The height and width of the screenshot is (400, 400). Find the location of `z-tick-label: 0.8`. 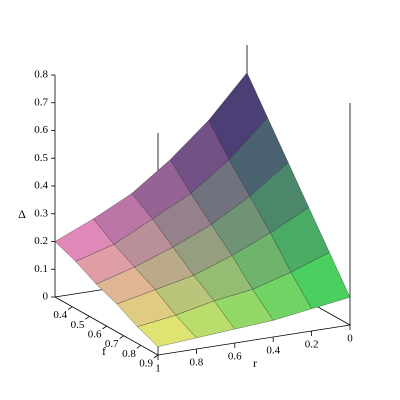

z-tick-label: 0.8 is located at coordinates (41, 75).